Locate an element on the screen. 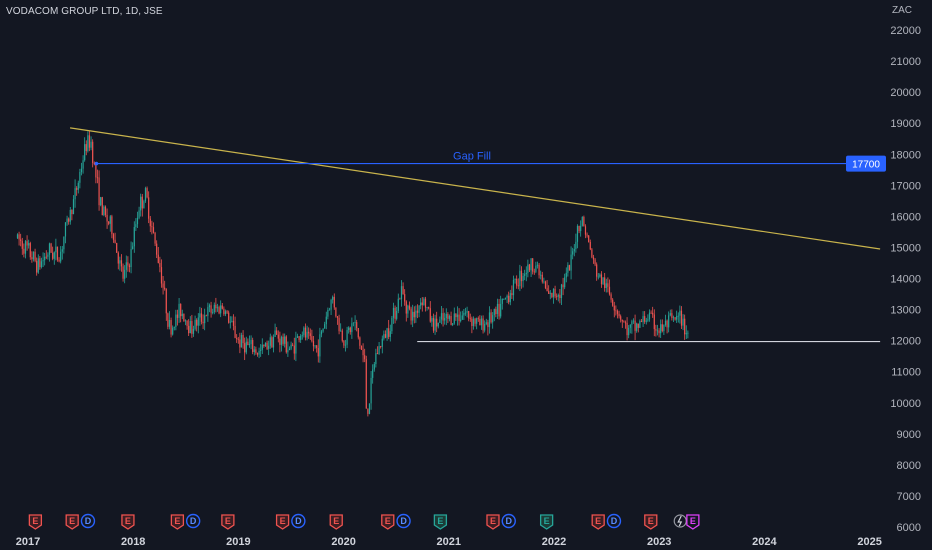  chart-title: VODACOM GROUP LTD, 1D, JSE is located at coordinates (84, 11).